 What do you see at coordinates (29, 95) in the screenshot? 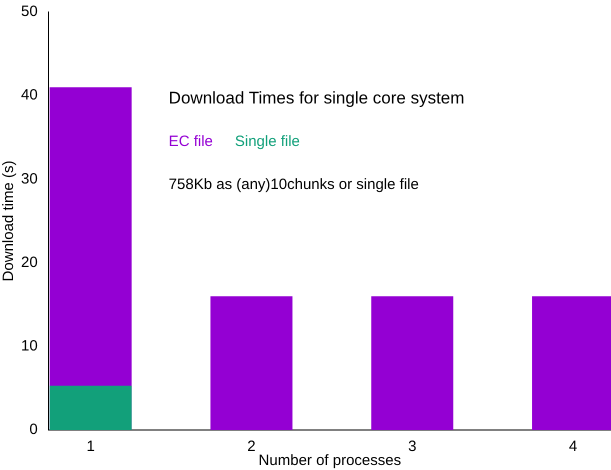
I see `y-tick-label: 40` at bounding box center [29, 95].